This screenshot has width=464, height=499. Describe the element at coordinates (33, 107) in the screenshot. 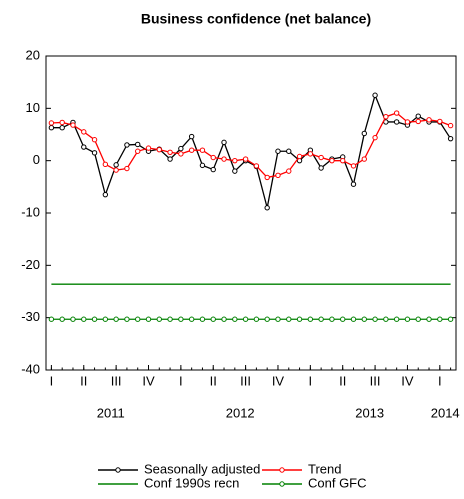

I see `y-tick-label: 10` at that location.